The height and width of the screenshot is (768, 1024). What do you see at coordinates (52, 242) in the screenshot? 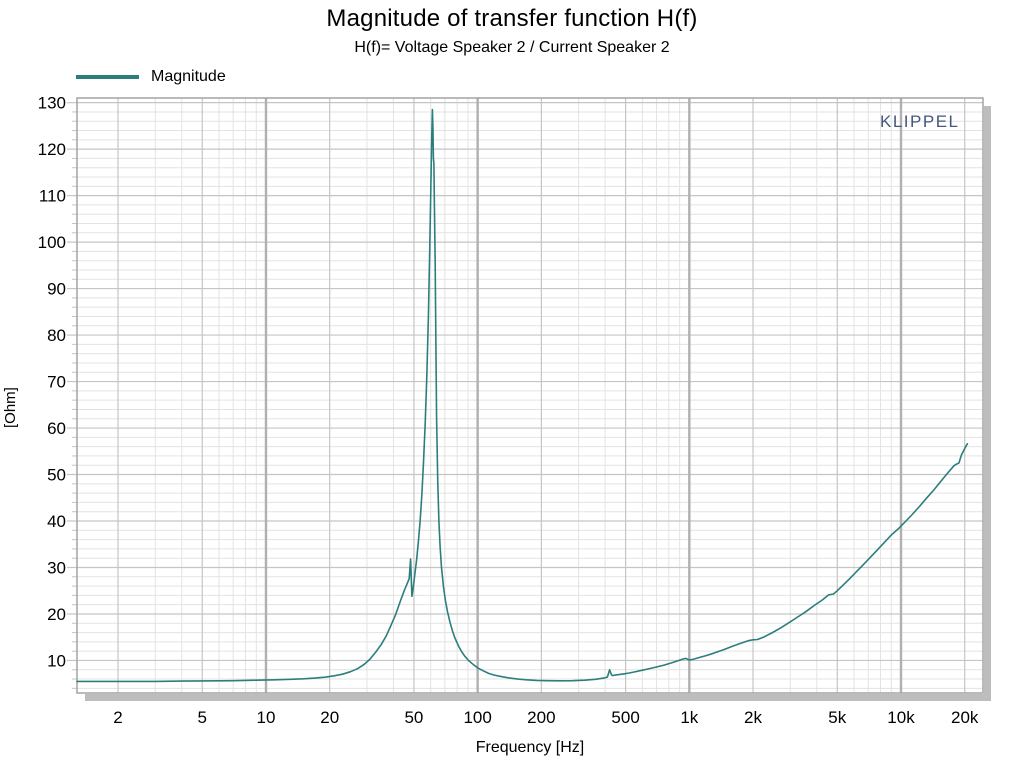
I see `y-tick-label: 100` at bounding box center [52, 242].